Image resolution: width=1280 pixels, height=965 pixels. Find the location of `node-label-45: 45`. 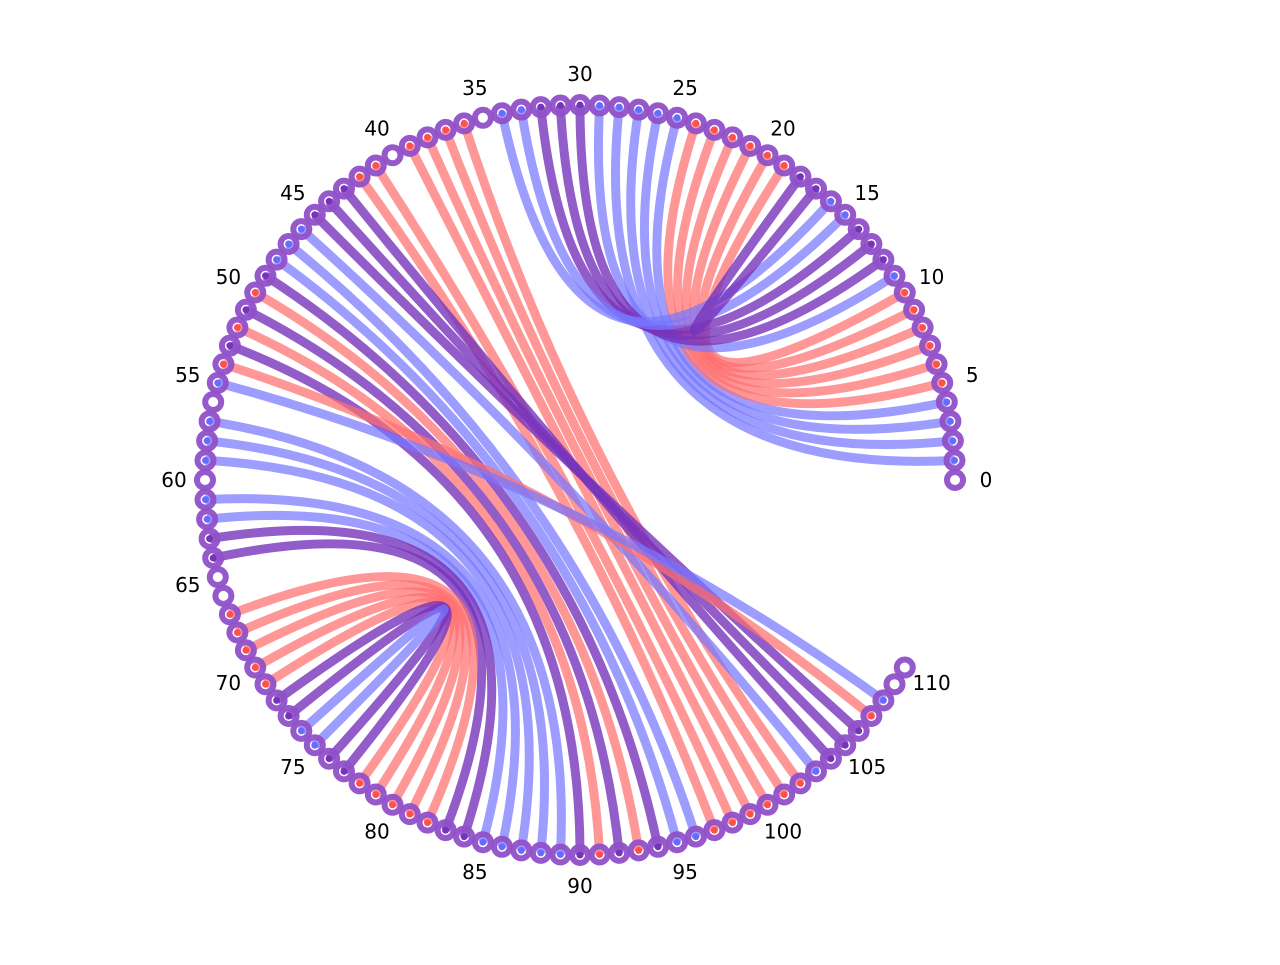

node-label-45: 45 is located at coordinates (292, 193).